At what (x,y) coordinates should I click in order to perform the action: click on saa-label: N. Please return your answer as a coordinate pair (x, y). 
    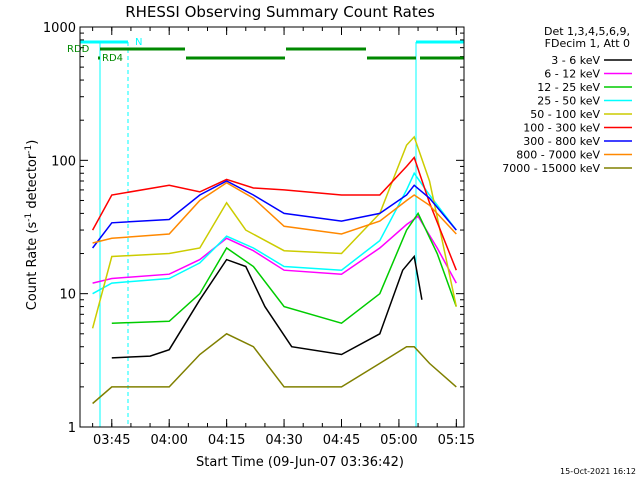
    Looking at the image, I should click on (138, 42).